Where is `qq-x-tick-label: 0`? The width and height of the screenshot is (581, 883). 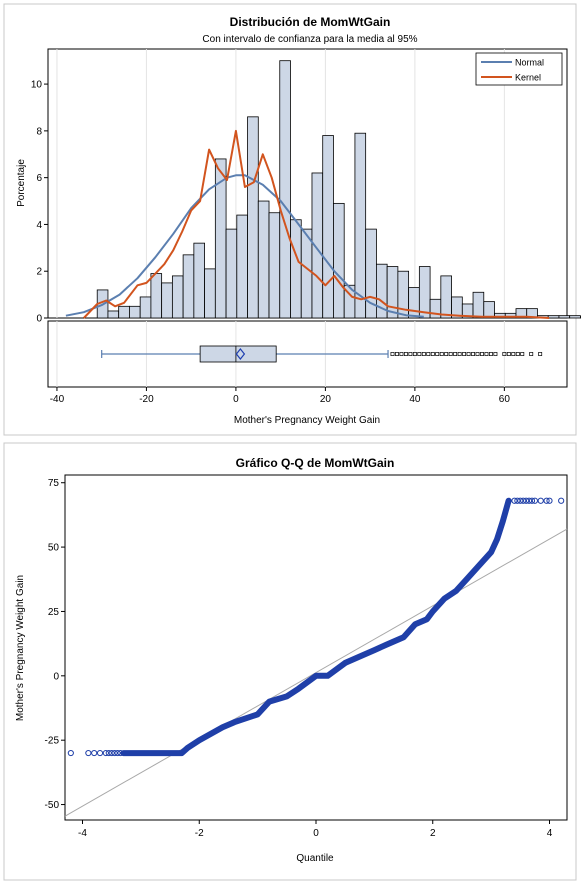 qq-x-tick-label: 0 is located at coordinates (316, 833).